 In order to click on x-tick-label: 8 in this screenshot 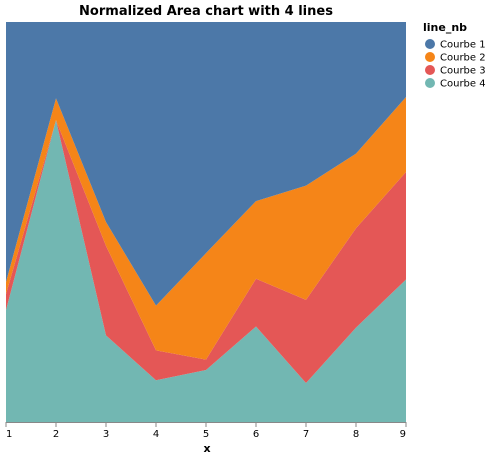, I will do `click(356, 434)`.